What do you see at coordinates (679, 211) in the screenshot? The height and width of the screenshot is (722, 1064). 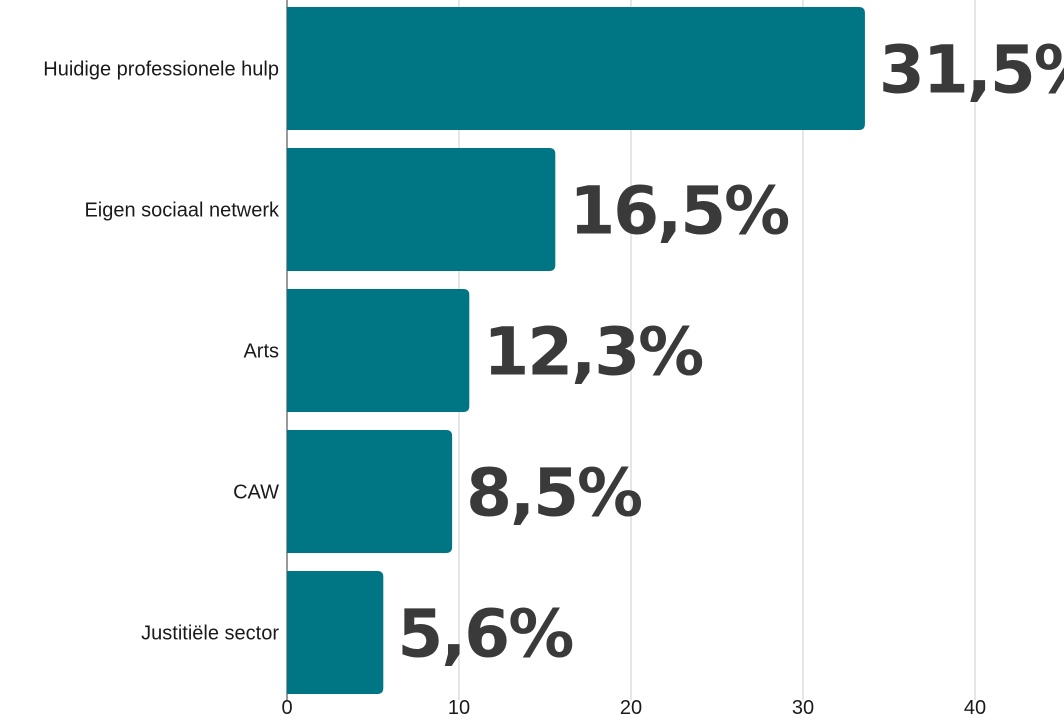 I see `data-label: 16,5%` at bounding box center [679, 211].